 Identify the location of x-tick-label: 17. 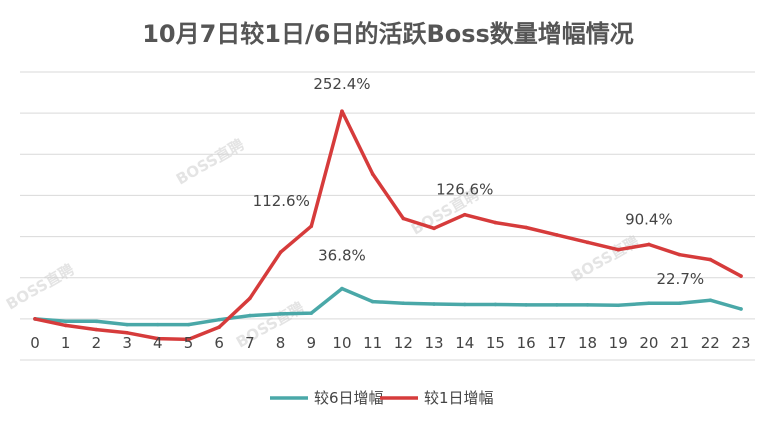
(556, 343).